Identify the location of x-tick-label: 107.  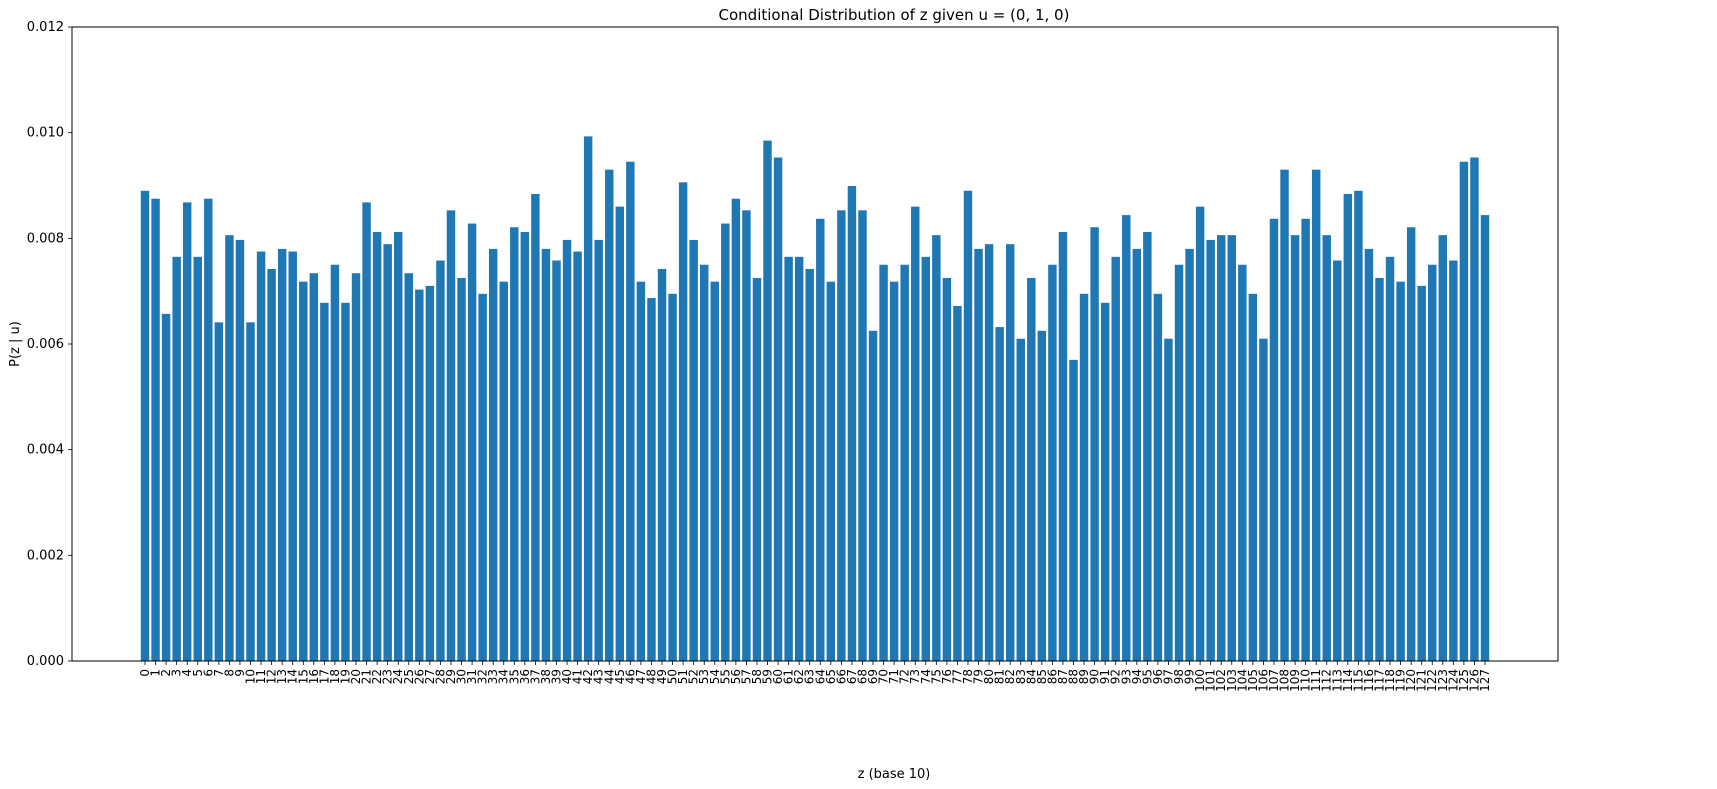
(1274, 680).